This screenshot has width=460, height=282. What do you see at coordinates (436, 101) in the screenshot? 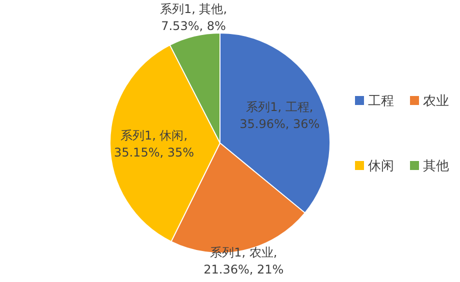
I see `legend-label: 农业` at bounding box center [436, 101].